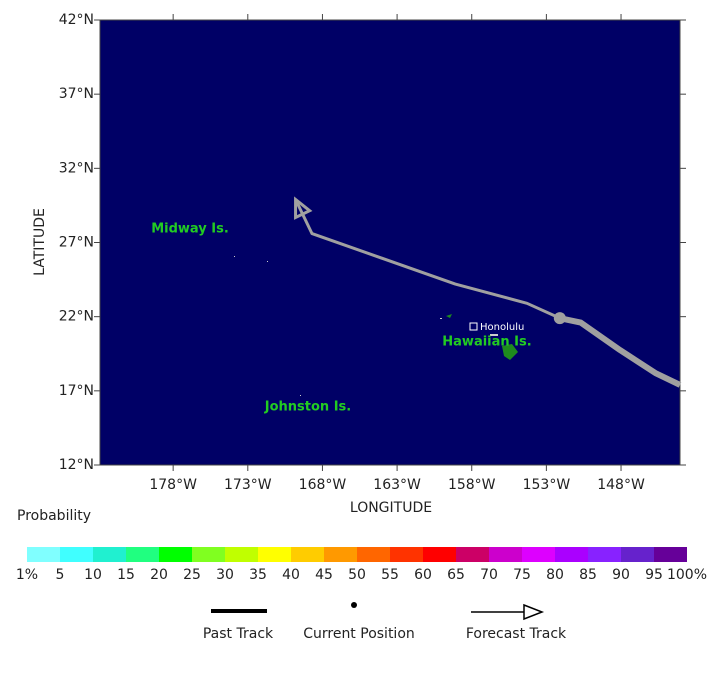 This screenshot has width=720, height=676. Describe the element at coordinates (303, 208) in the screenshot. I see `forecast-arrowhead` at that location.